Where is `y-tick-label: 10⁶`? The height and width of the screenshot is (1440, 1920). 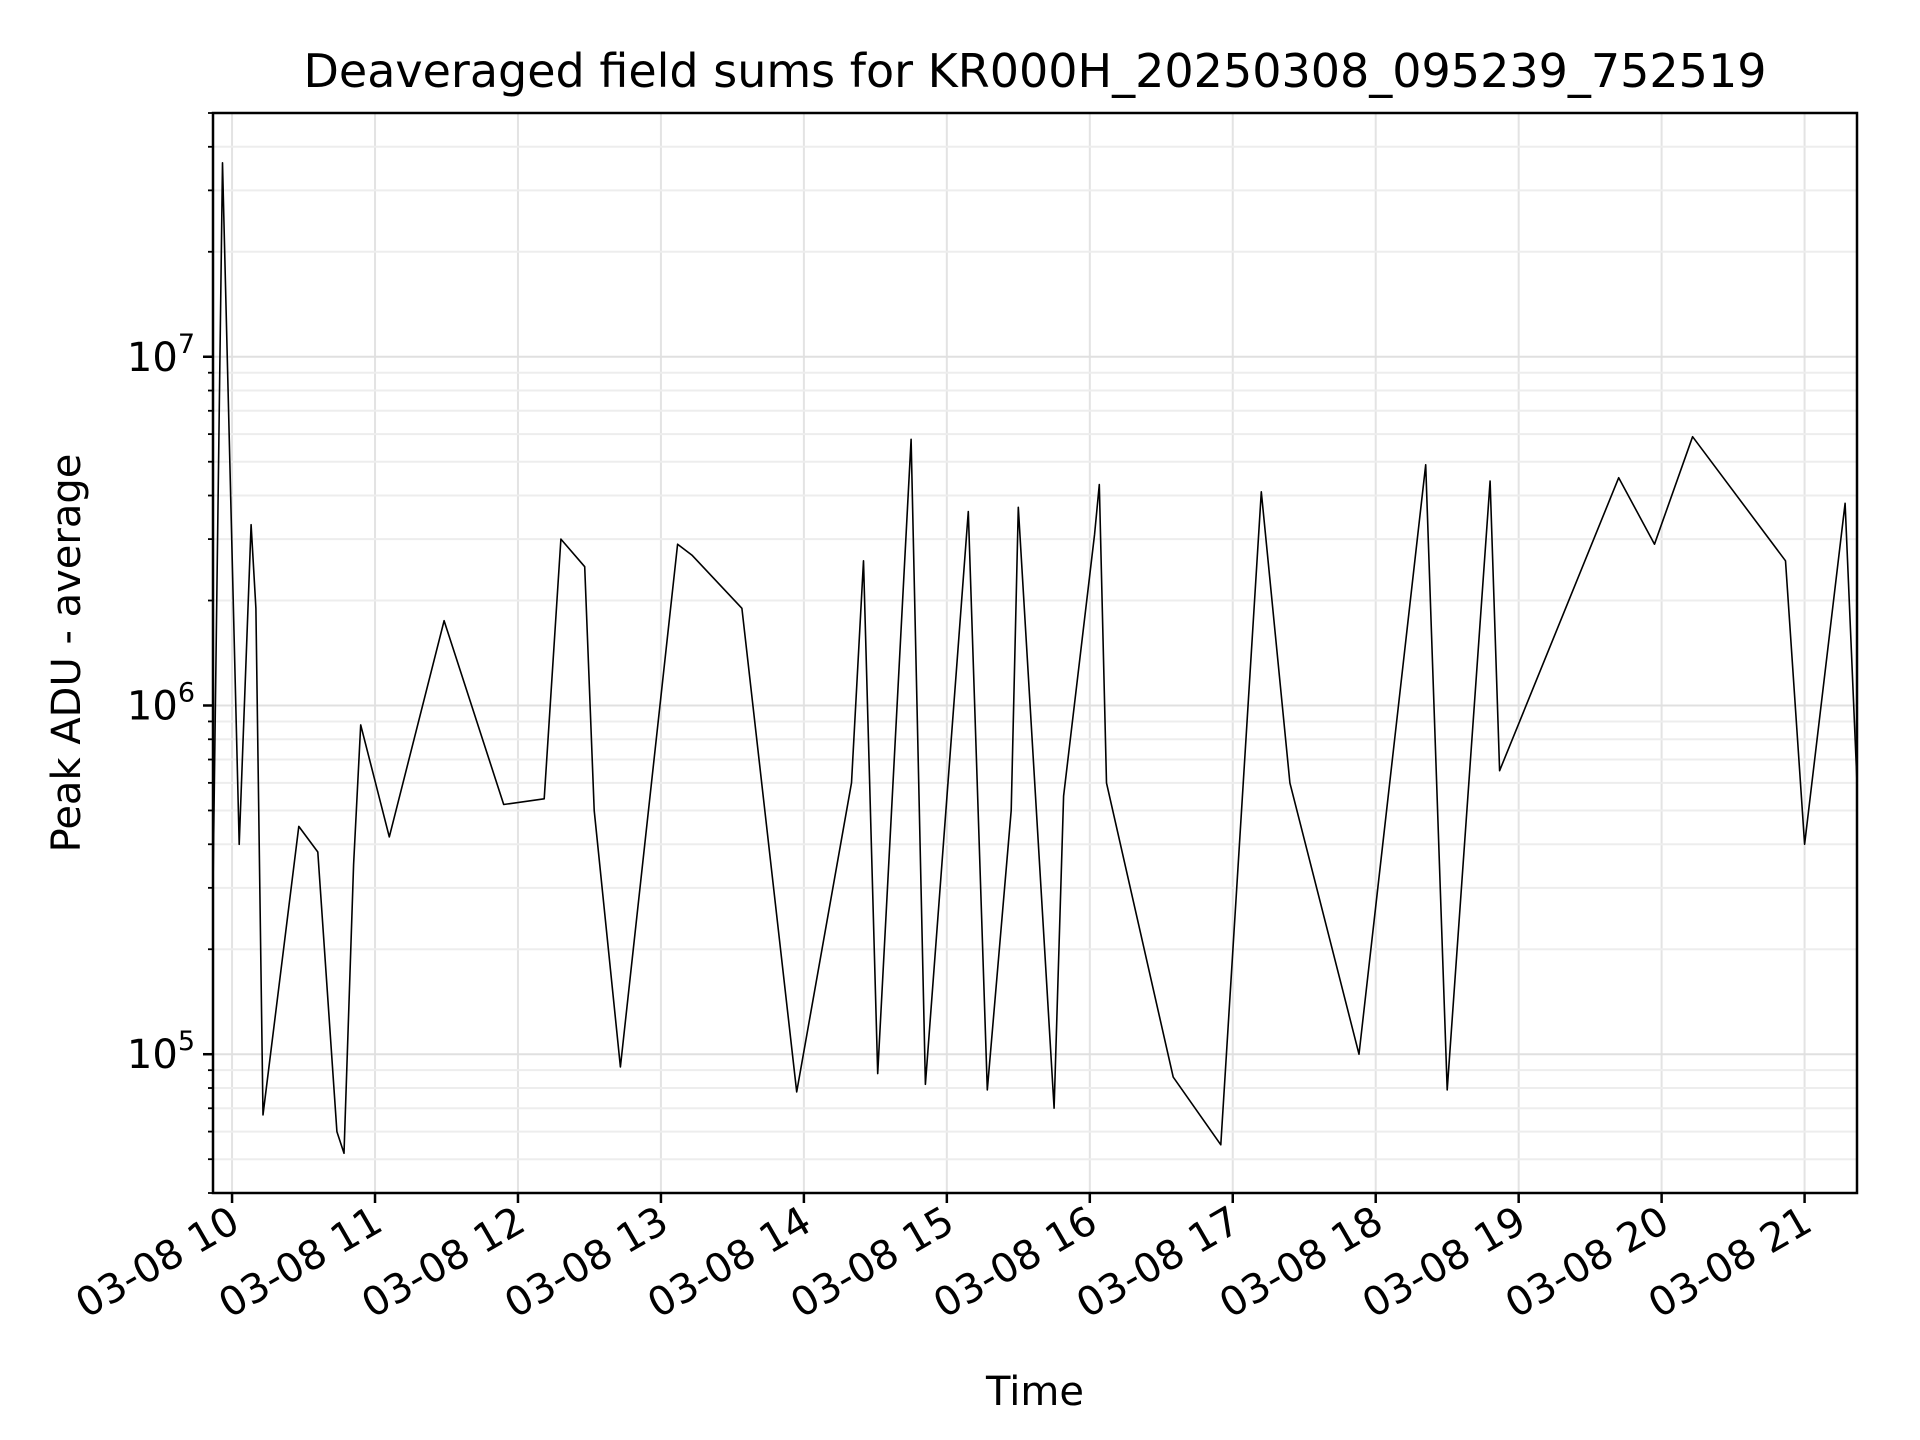 y-tick-label: 10⁶ is located at coordinates (161, 703).